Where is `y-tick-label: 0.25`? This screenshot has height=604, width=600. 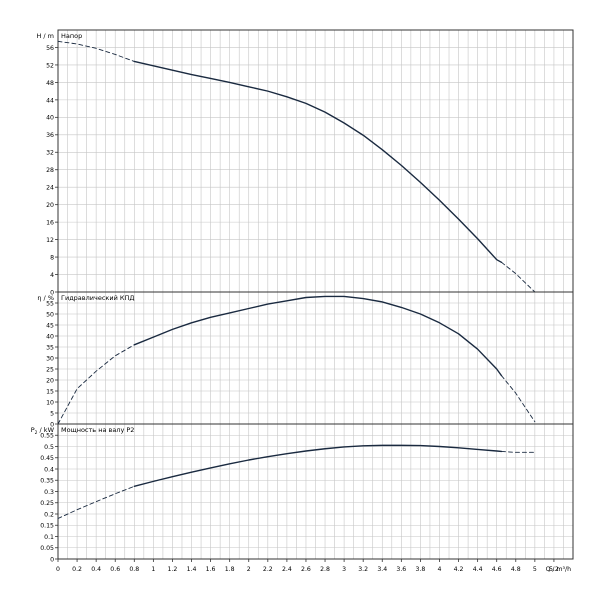
y-tick-label: 0.25 is located at coordinates (47, 503).